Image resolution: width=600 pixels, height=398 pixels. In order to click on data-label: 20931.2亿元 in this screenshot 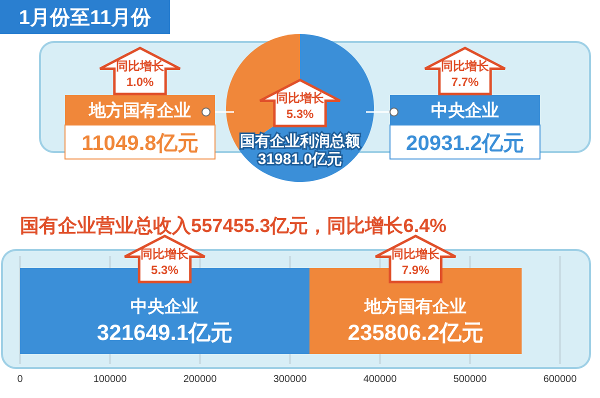, I will do `click(465, 143)`.